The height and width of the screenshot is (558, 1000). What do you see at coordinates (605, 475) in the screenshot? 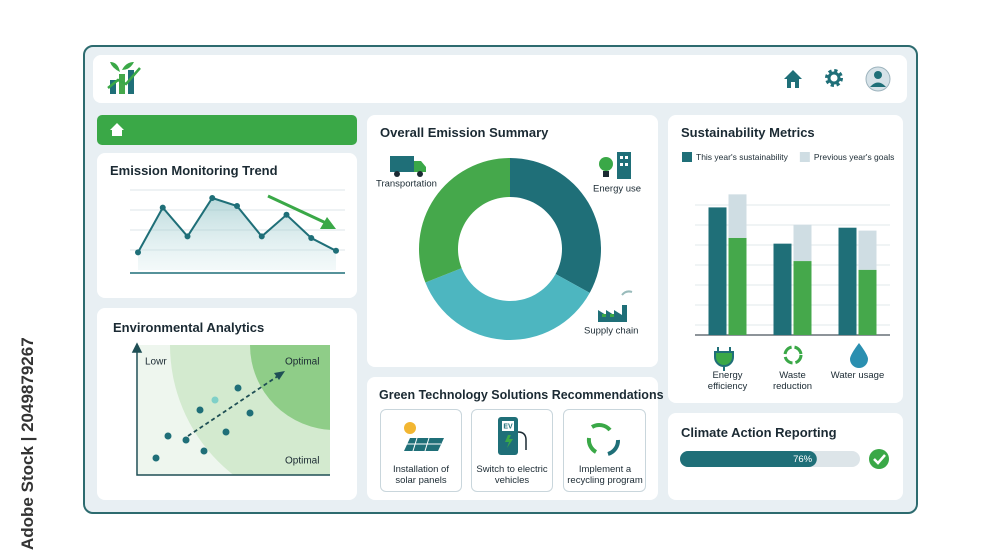
I see `recommendation-text: Implement a recycling program` at bounding box center [605, 475].